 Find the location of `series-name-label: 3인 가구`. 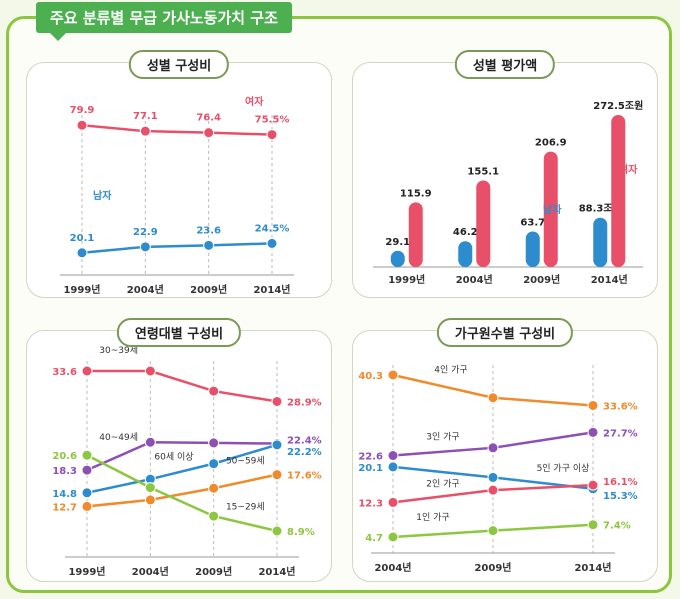

series-name-label: 3인 가구 is located at coordinates (442, 437).